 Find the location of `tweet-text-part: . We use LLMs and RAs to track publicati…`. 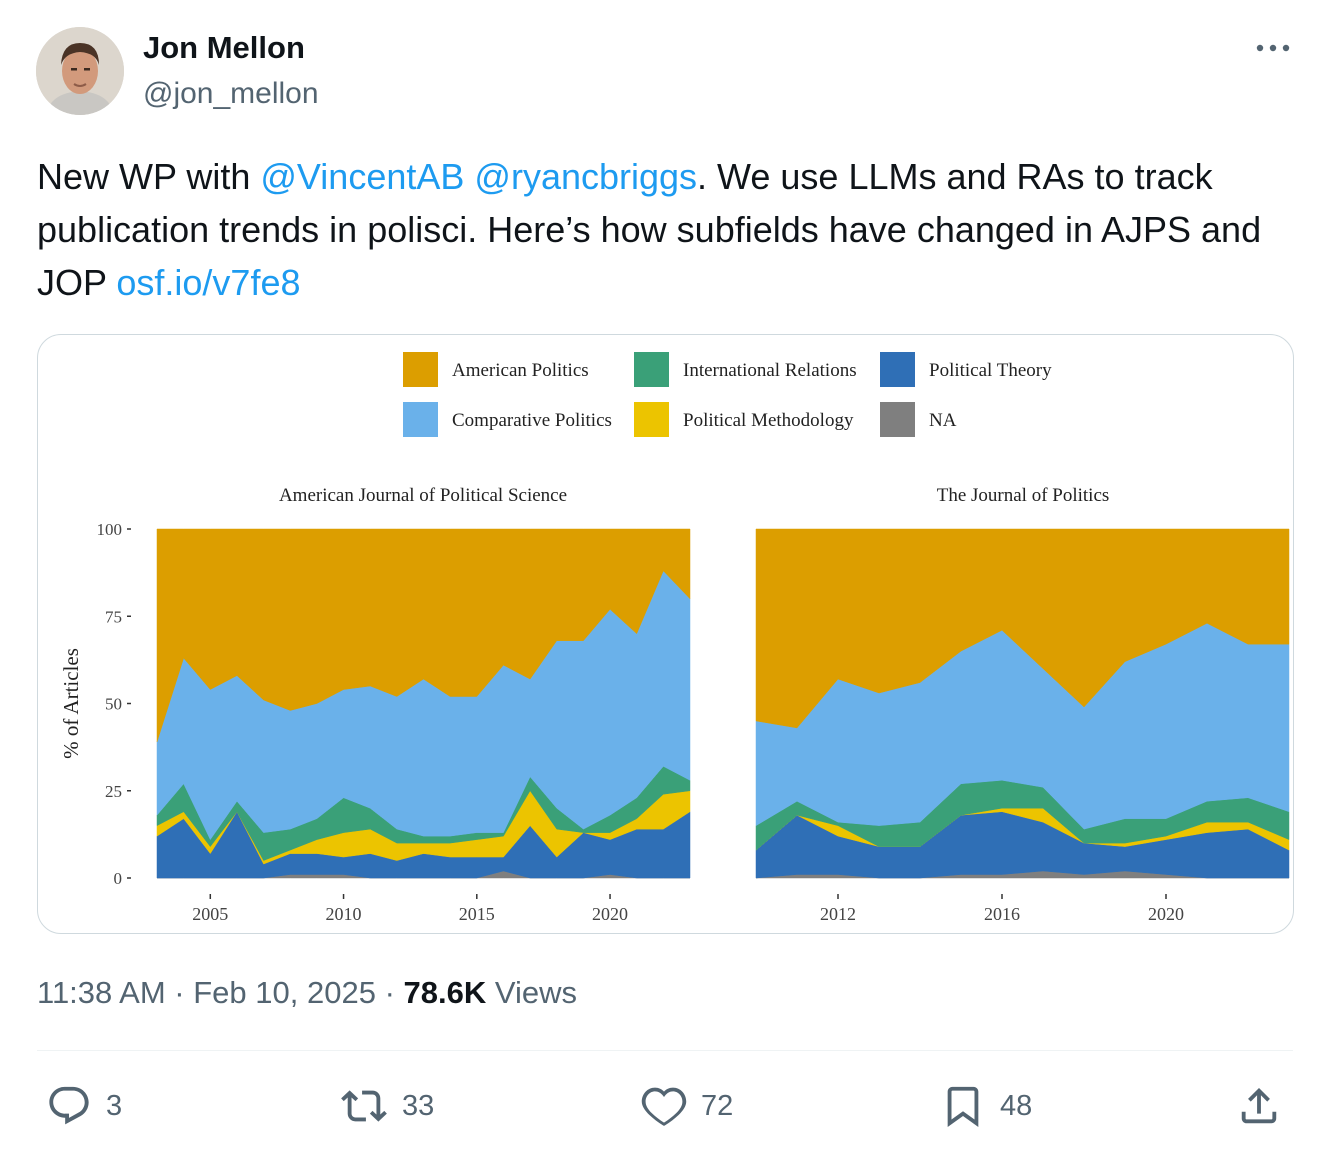

tweet-text-part: . We use LLMs and RAs to track publicati… is located at coordinates (649, 229).